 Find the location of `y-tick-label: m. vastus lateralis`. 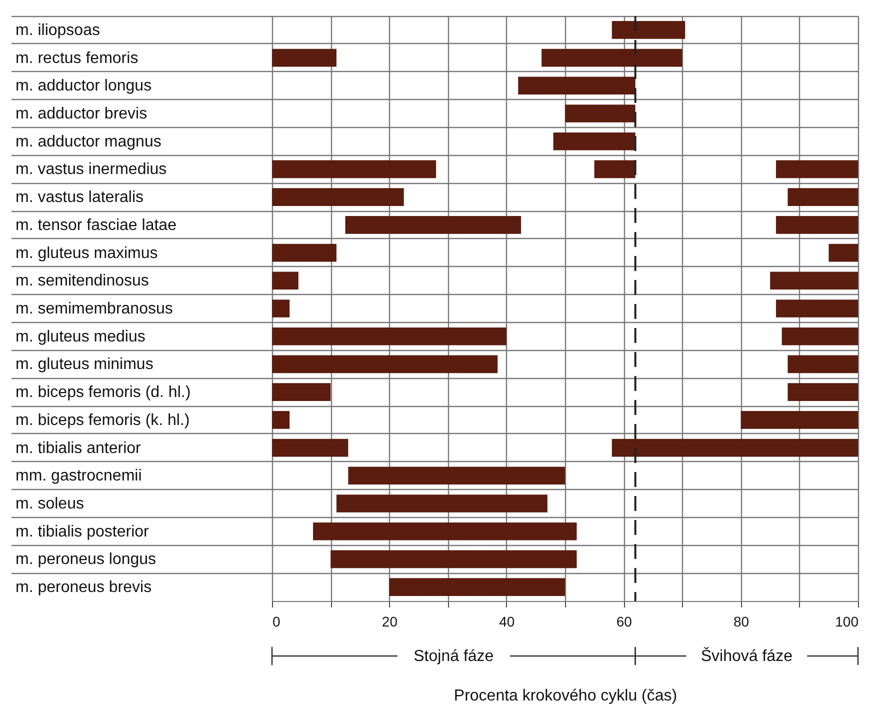

y-tick-label: m. vastus lateralis is located at coordinates (80, 197).